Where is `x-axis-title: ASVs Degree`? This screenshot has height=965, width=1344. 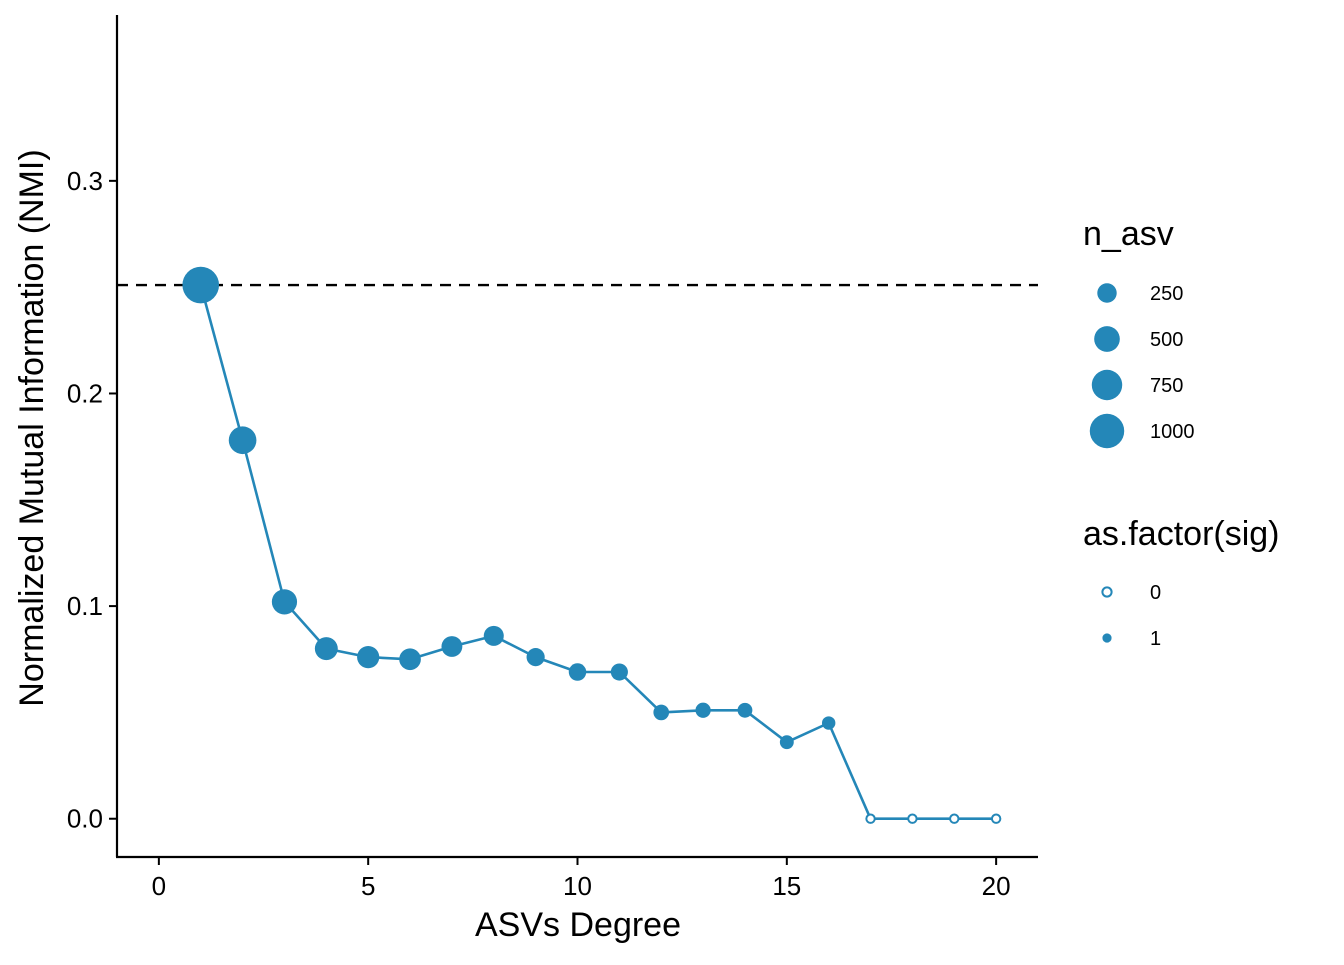
x-axis-title: ASVs Degree is located at coordinates (578, 925).